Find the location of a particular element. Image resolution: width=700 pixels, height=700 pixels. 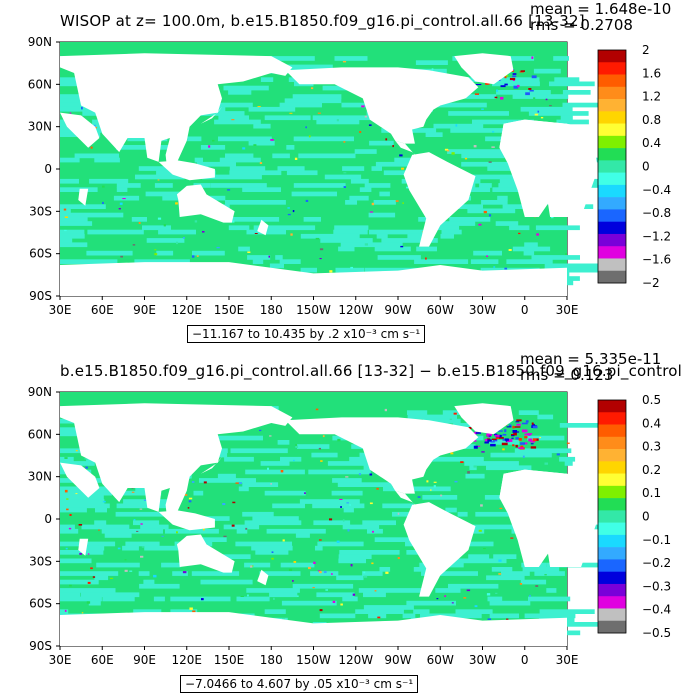

colorbar-label: 0.3 is located at coordinates (651, 447).